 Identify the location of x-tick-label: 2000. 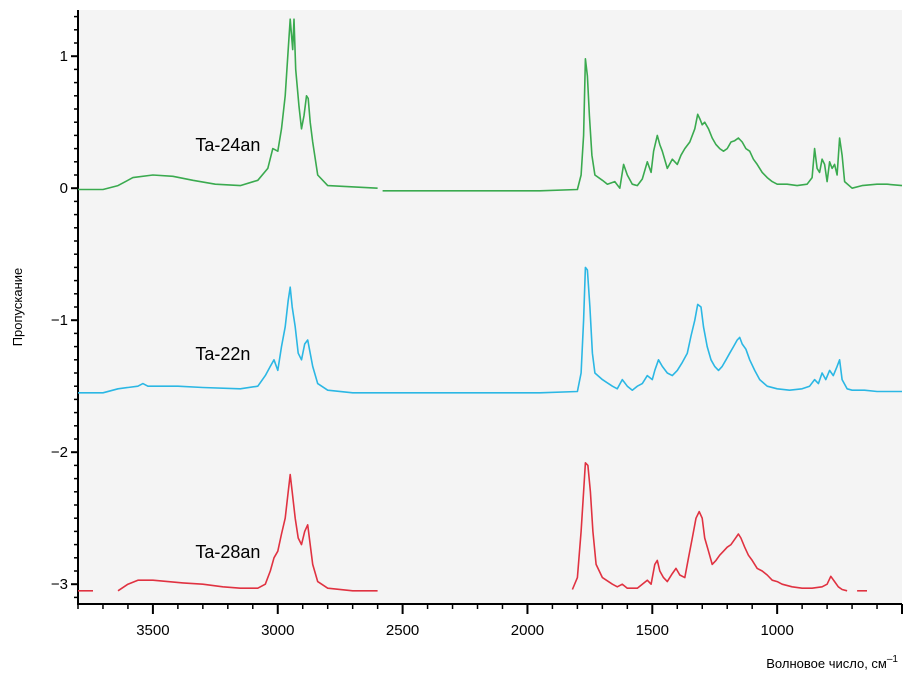
(527, 630).